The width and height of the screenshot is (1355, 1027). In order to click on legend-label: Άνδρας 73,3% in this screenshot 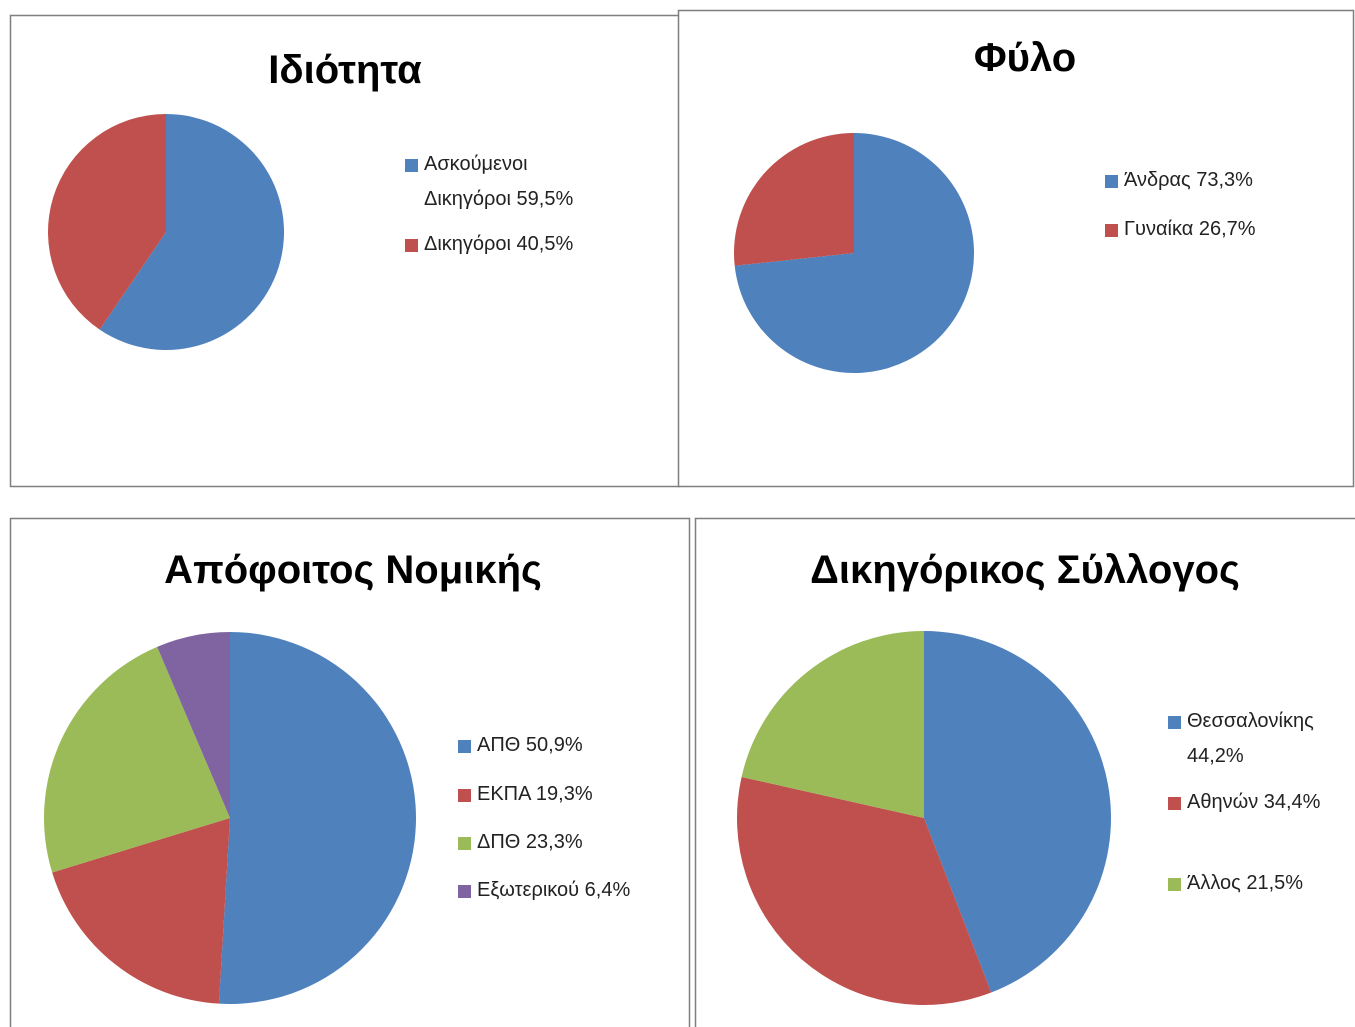, I will do `click(1188, 180)`.